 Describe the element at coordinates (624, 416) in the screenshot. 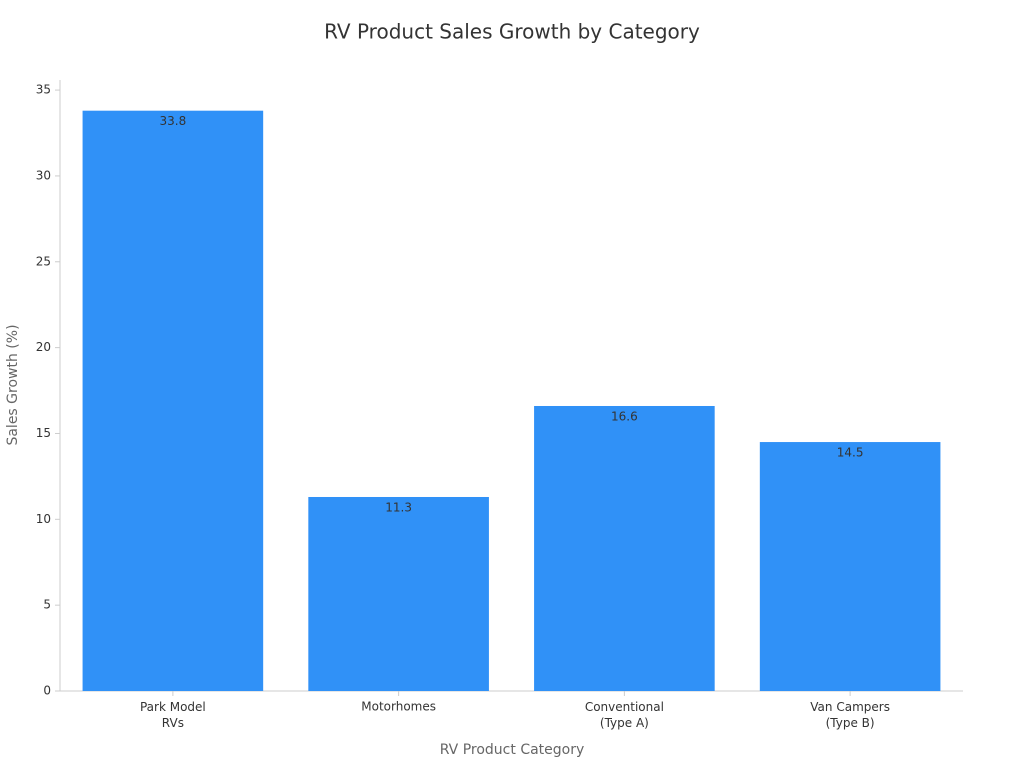

I see `value-label: 16.6` at that location.